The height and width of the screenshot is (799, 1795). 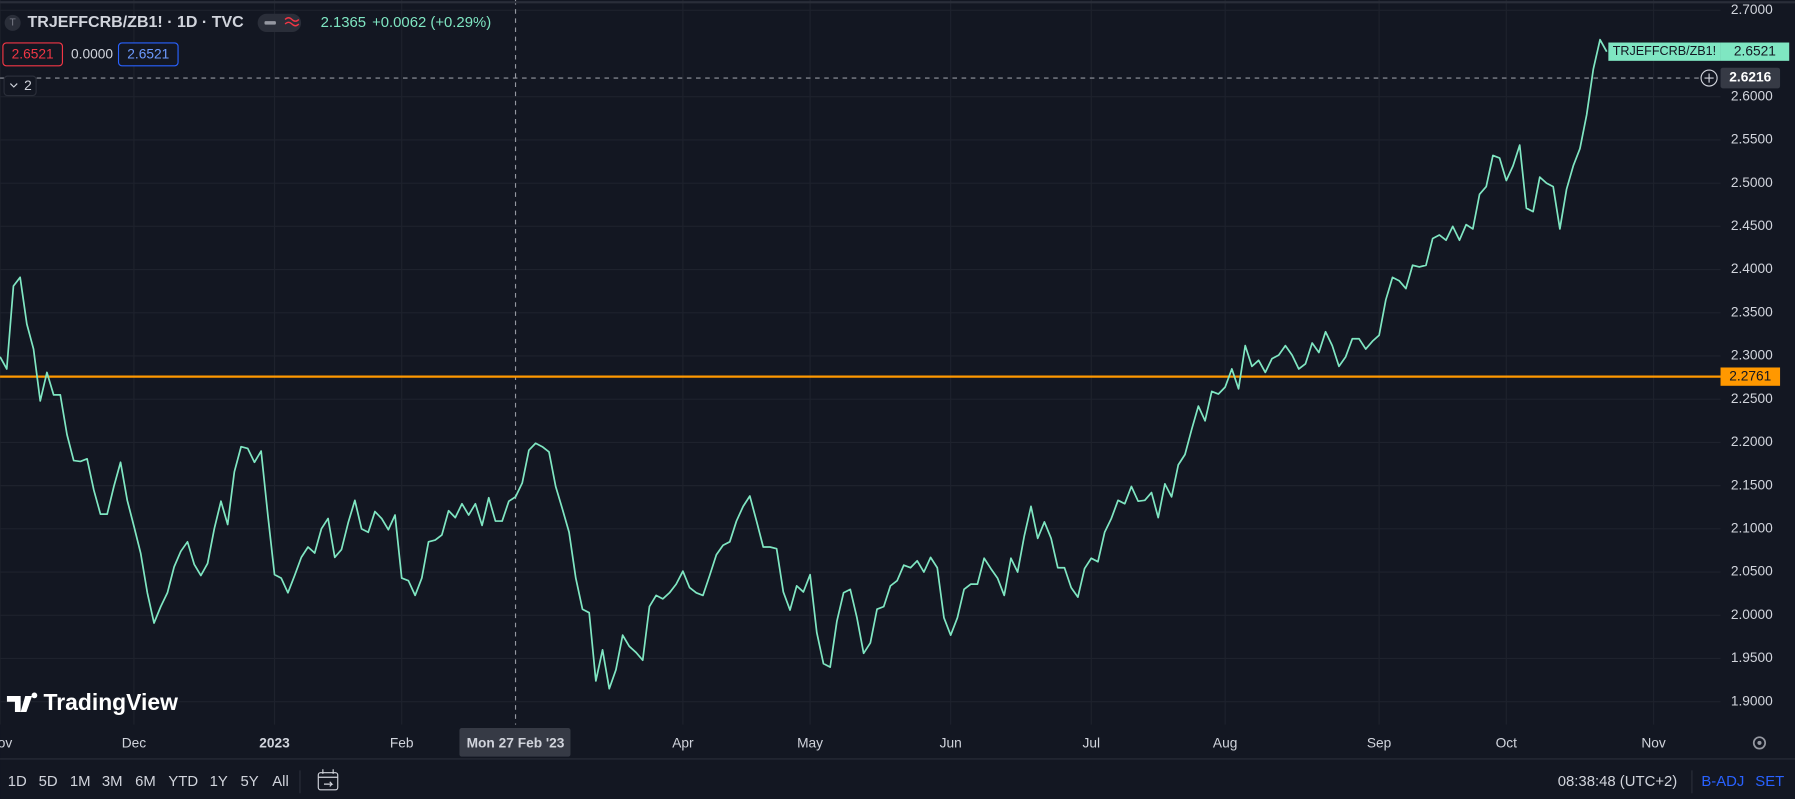 What do you see at coordinates (1752, 268) in the screenshot?
I see `y-tick-label: 2.4000` at bounding box center [1752, 268].